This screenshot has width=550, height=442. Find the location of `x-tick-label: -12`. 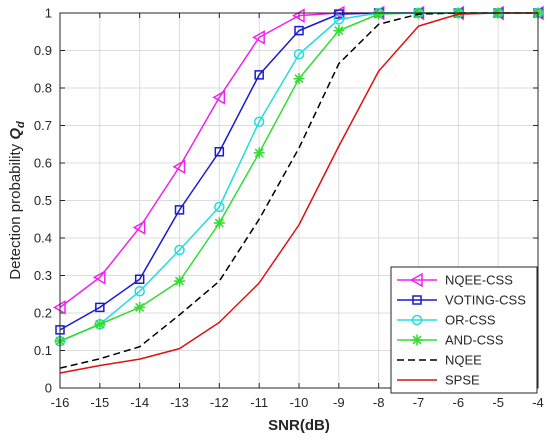

x-tick-label: -12 is located at coordinates (219, 402).